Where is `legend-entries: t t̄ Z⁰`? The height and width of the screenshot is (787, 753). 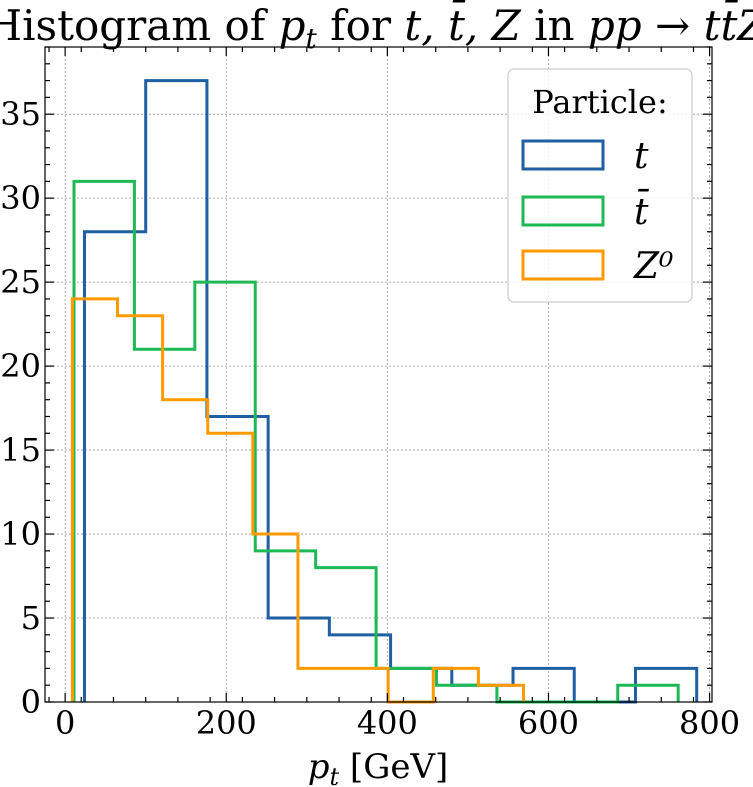 legend-entries: t t̄ Z⁰ is located at coordinates (597, 211).